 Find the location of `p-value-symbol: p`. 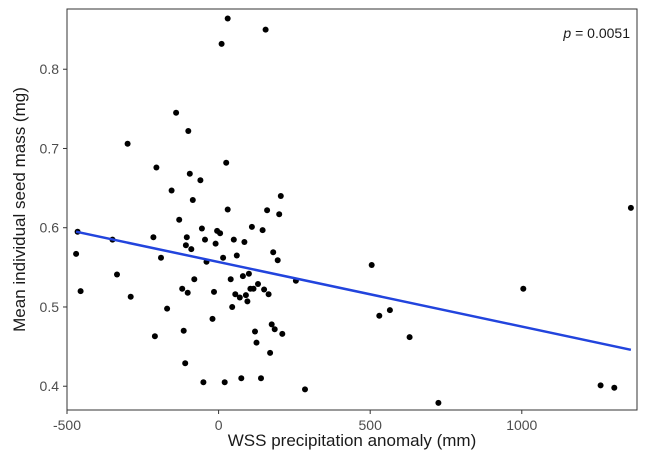

p-value-symbol: p is located at coordinates (566, 33).